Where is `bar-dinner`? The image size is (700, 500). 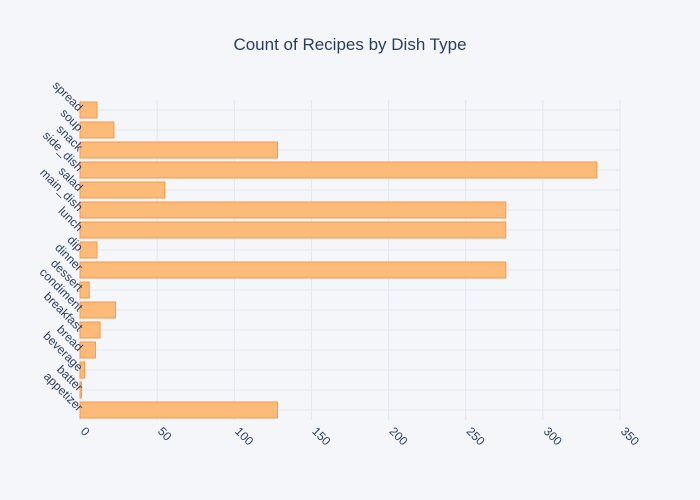
bar-dinner is located at coordinates (293, 270).